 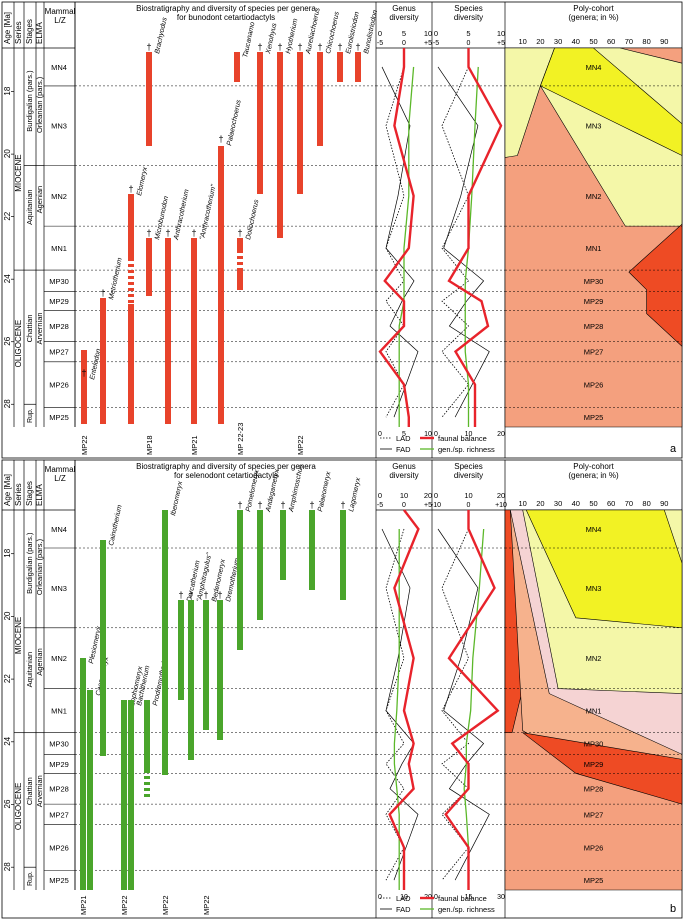 I want to click on species-axis-bottom: 0, so click(x=436, y=897).